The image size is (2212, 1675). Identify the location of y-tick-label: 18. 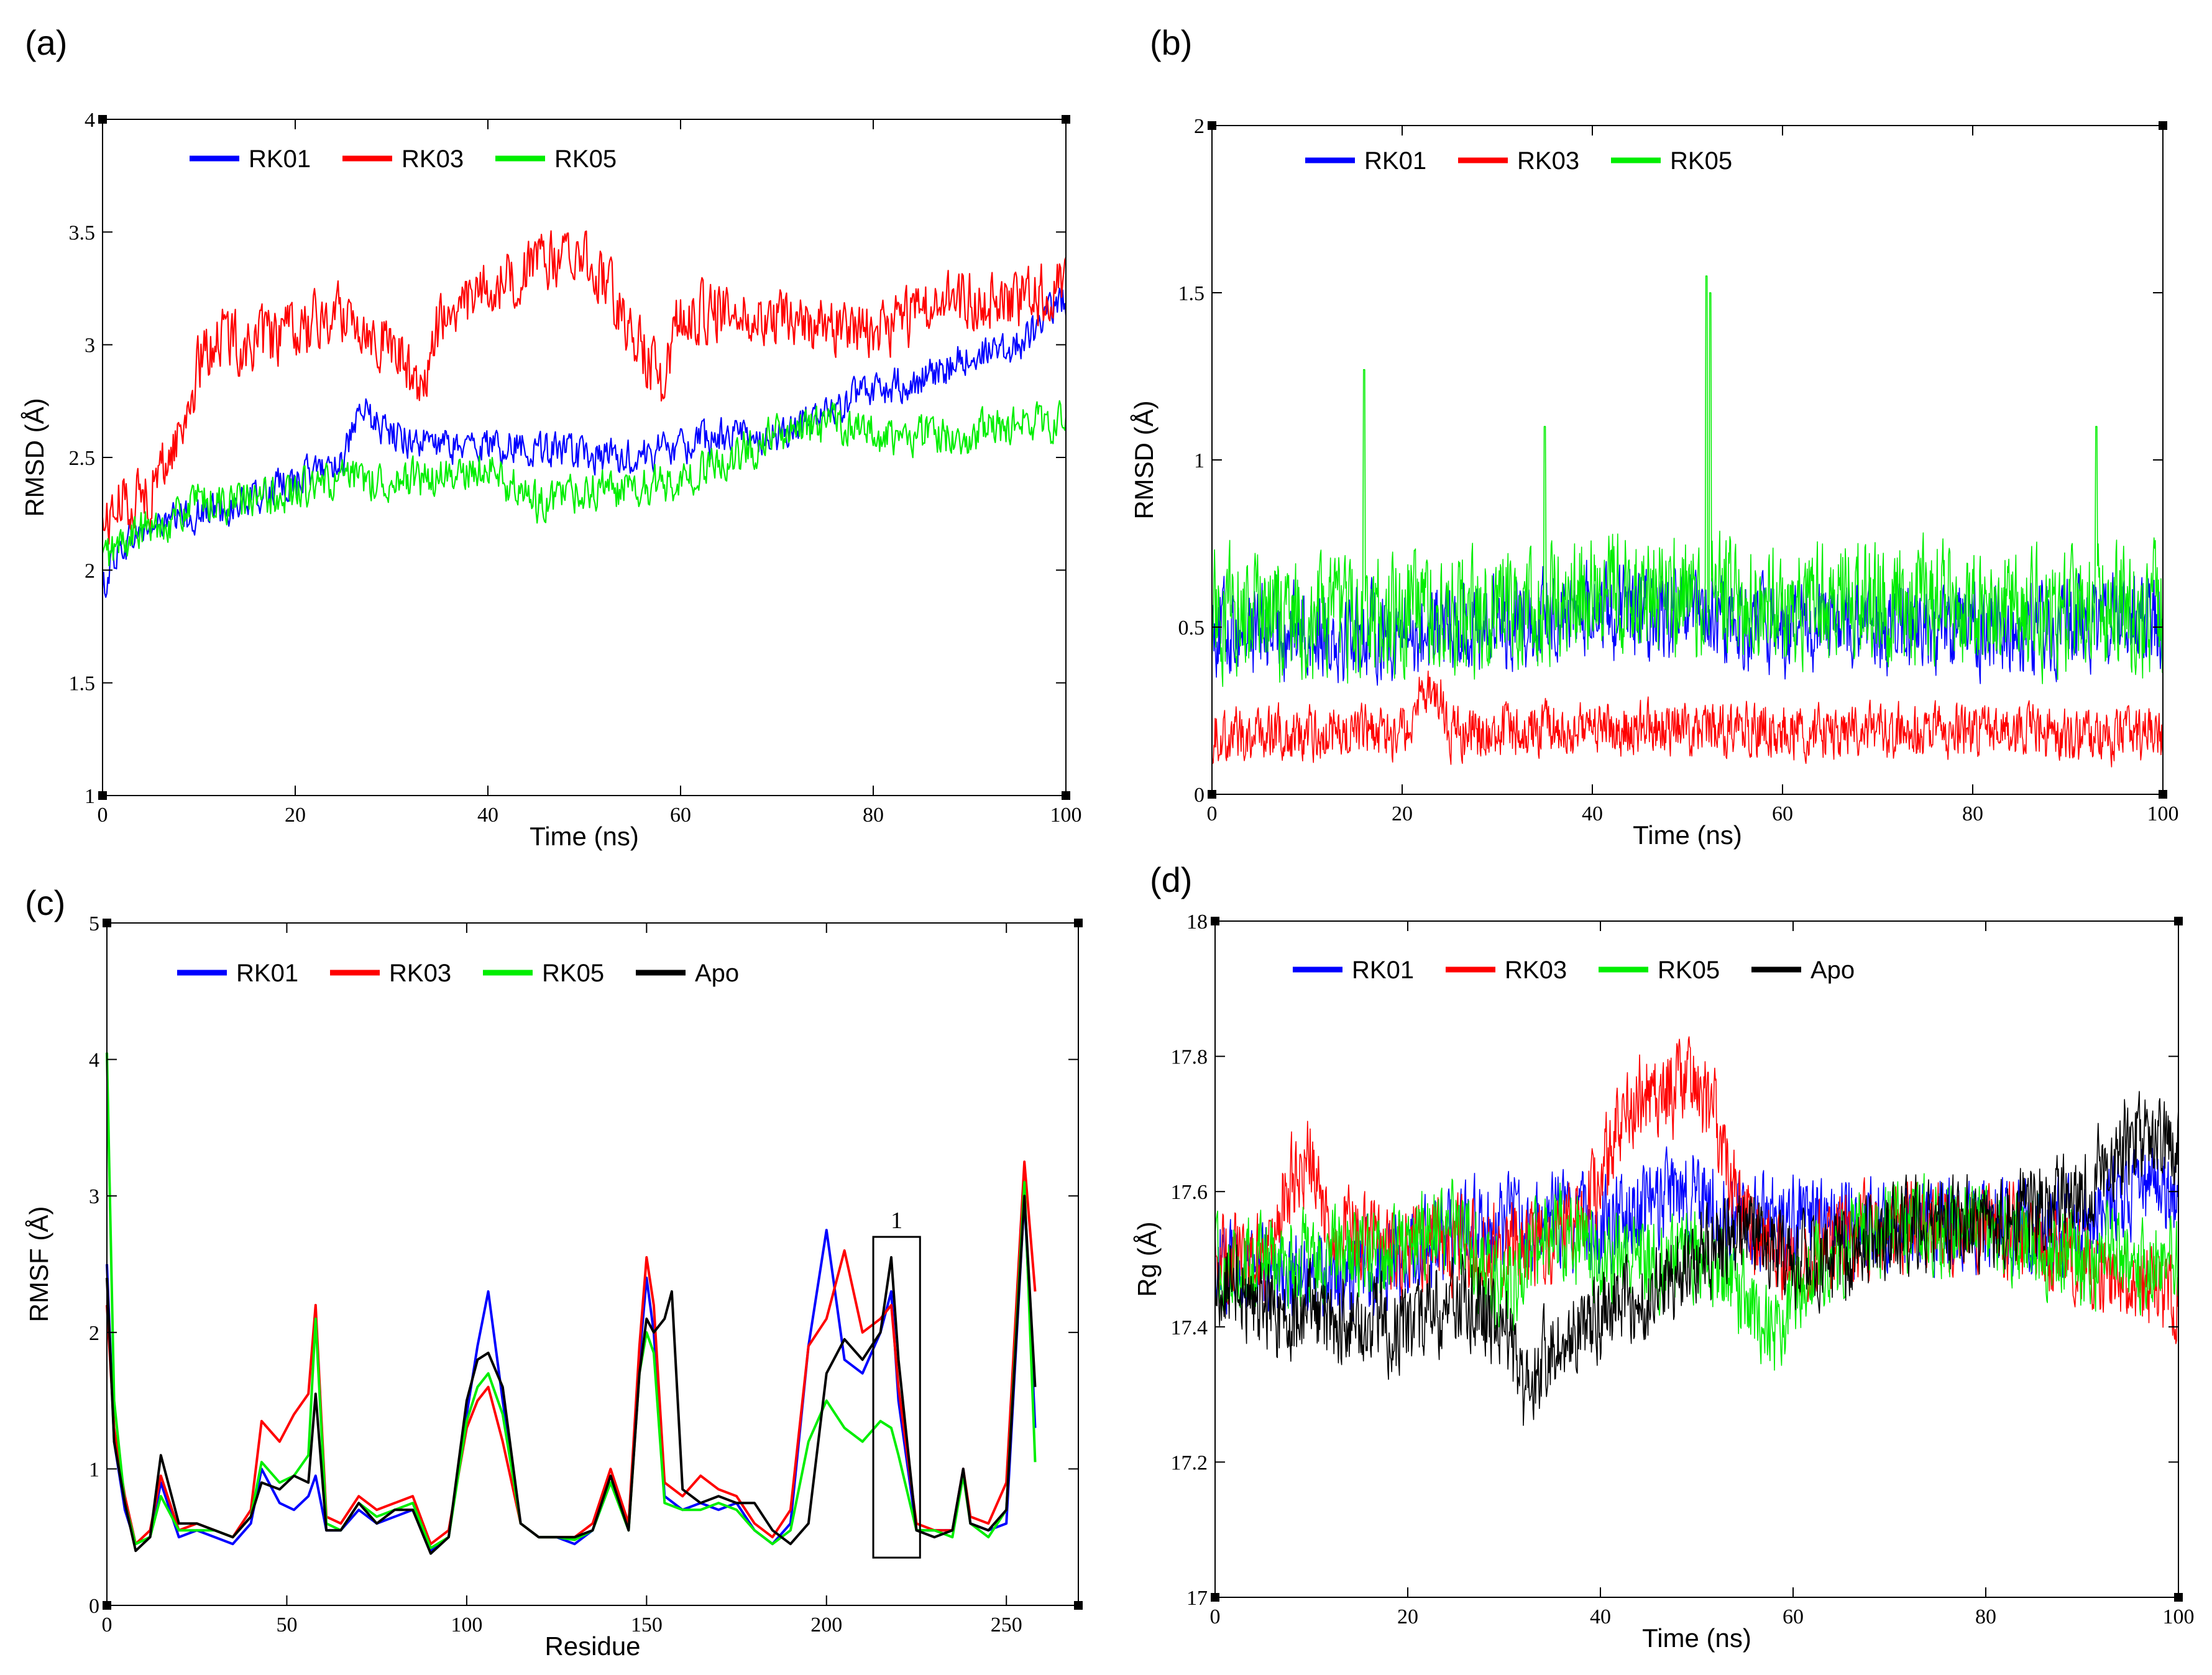
(1197, 922).